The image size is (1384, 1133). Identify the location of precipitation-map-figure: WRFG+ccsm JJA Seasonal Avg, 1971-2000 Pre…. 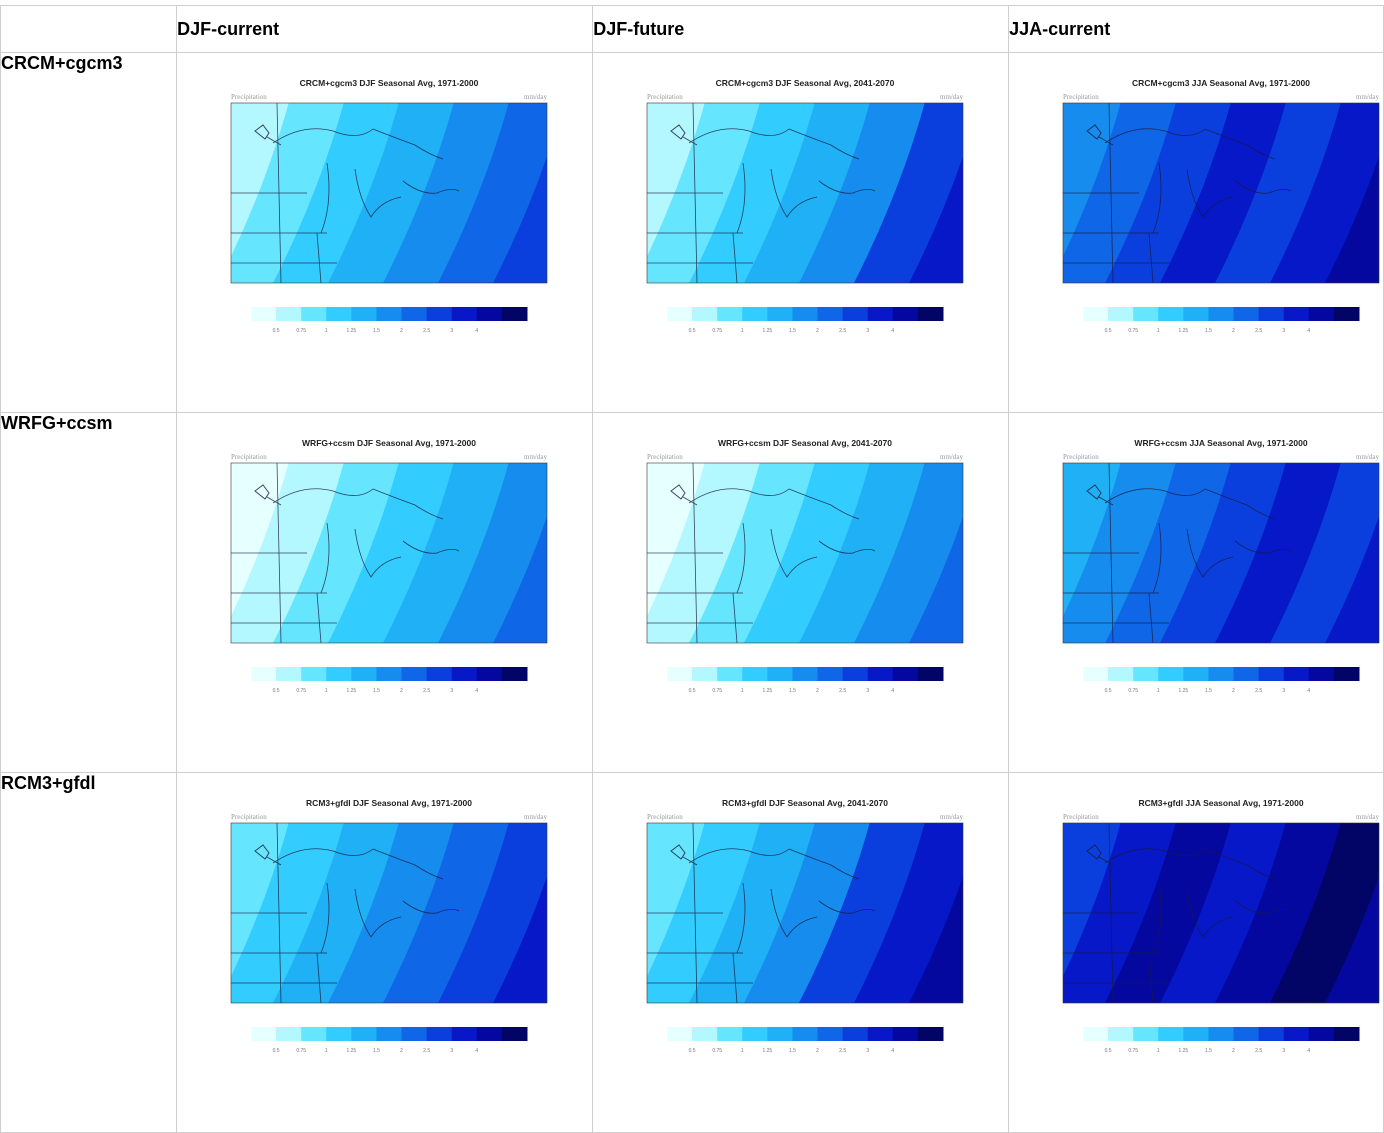
(1221, 566).